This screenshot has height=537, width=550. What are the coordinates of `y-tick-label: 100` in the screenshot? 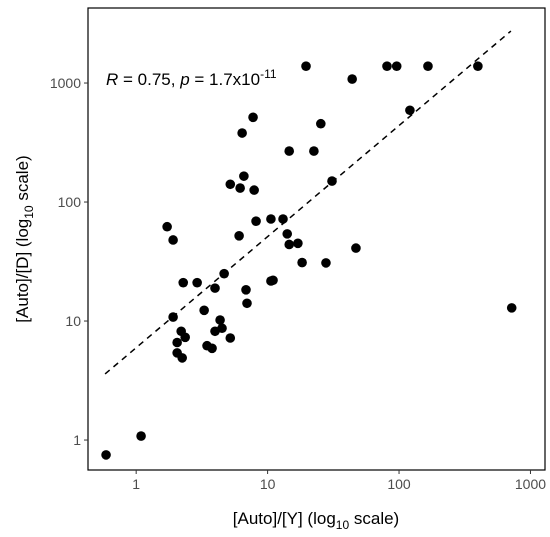 It's located at (70, 202).